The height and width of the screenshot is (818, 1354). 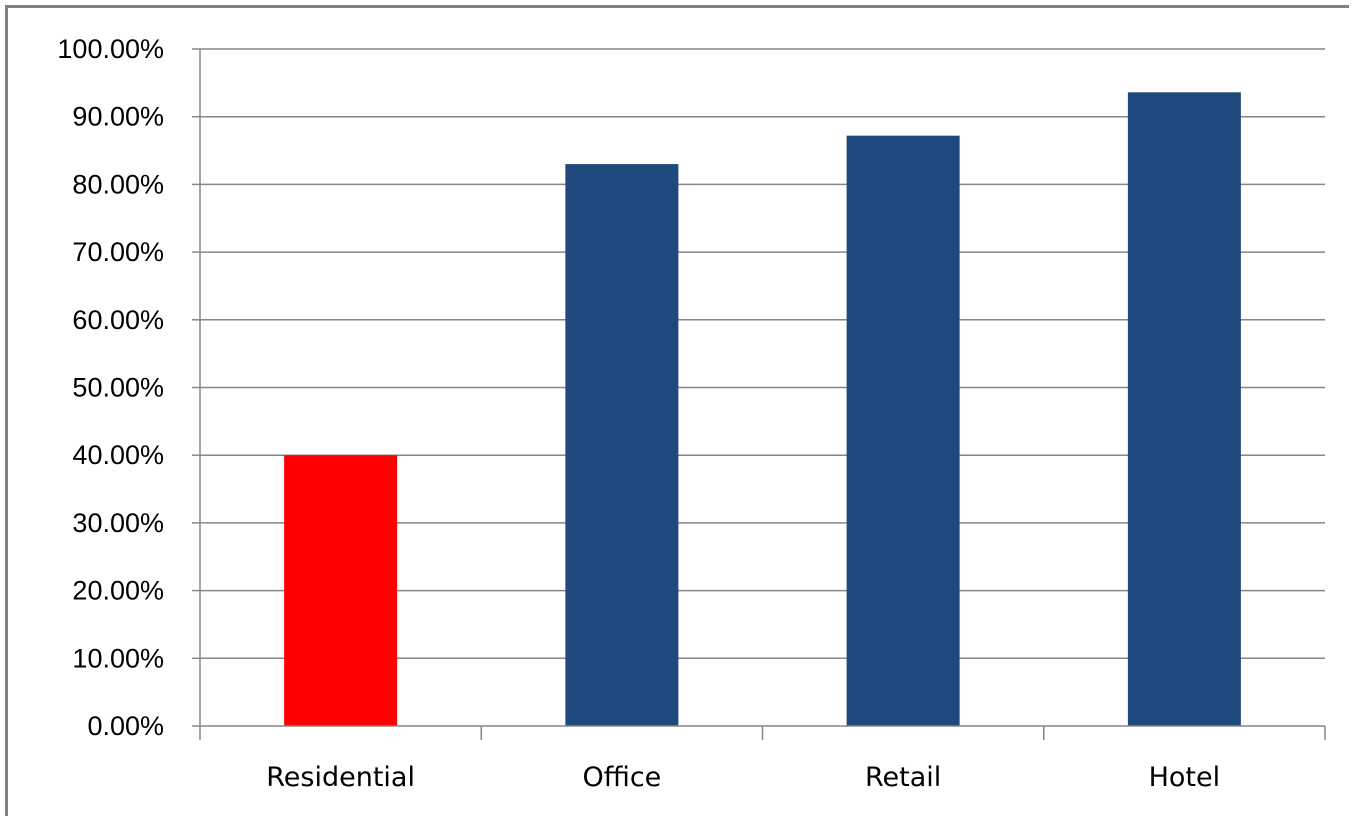 What do you see at coordinates (110, 49) in the screenshot?
I see `y-tick-label: 100.00%` at bounding box center [110, 49].